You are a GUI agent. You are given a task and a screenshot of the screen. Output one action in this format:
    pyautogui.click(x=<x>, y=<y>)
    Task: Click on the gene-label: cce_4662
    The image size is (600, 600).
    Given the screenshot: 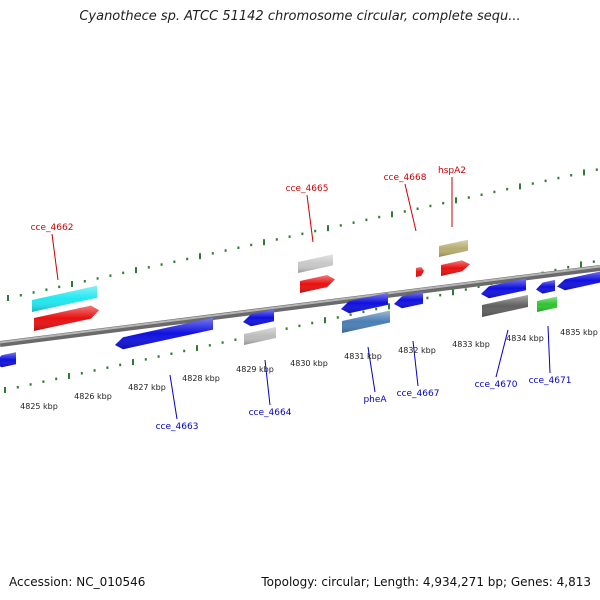 What is the action you would take?
    pyautogui.click(x=52, y=228)
    